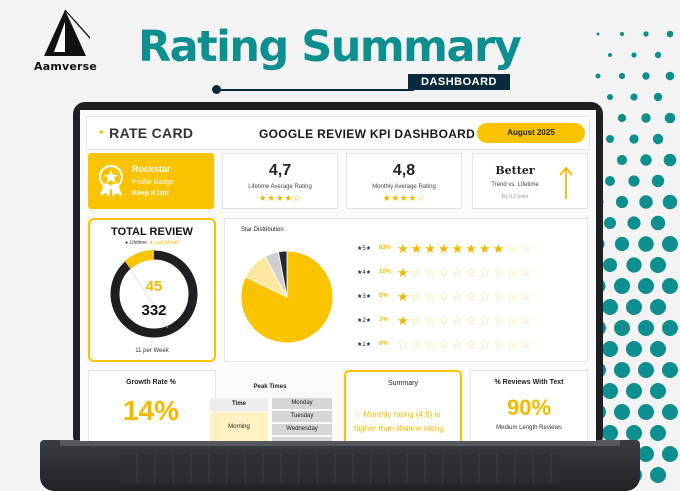 The image size is (680, 491). What do you see at coordinates (67, 32) in the screenshot?
I see `logo-triangle-icon` at bounding box center [67, 32].